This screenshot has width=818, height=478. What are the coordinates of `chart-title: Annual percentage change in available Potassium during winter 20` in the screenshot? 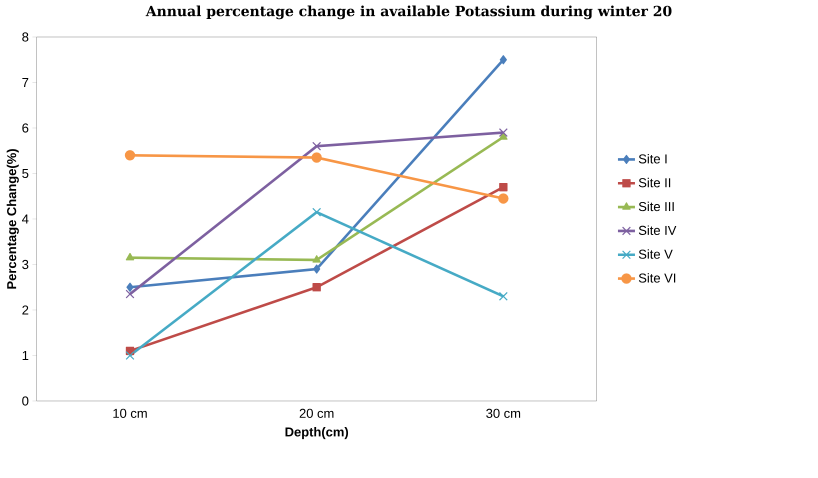 It's located at (409, 13).